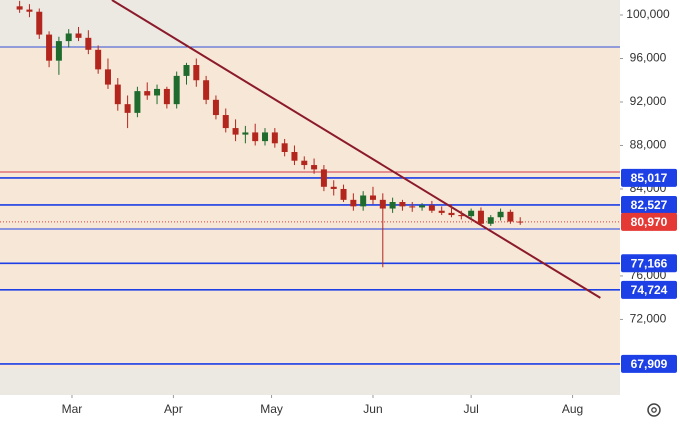  What do you see at coordinates (654, 410) in the screenshot?
I see `settings-icon` at bounding box center [654, 410].